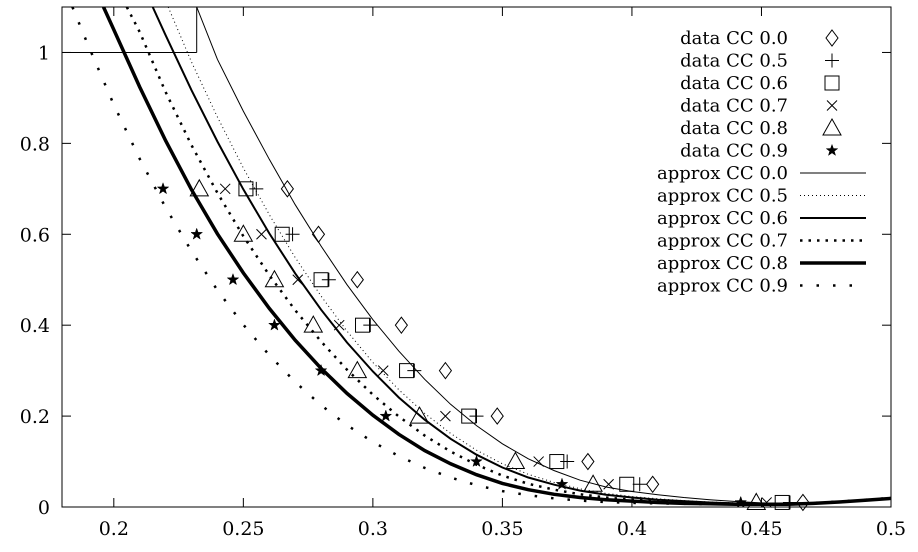 This screenshot has height=552, width=918. Describe the element at coordinates (44, 53) in the screenshot. I see `y-tick-label: 1` at that location.